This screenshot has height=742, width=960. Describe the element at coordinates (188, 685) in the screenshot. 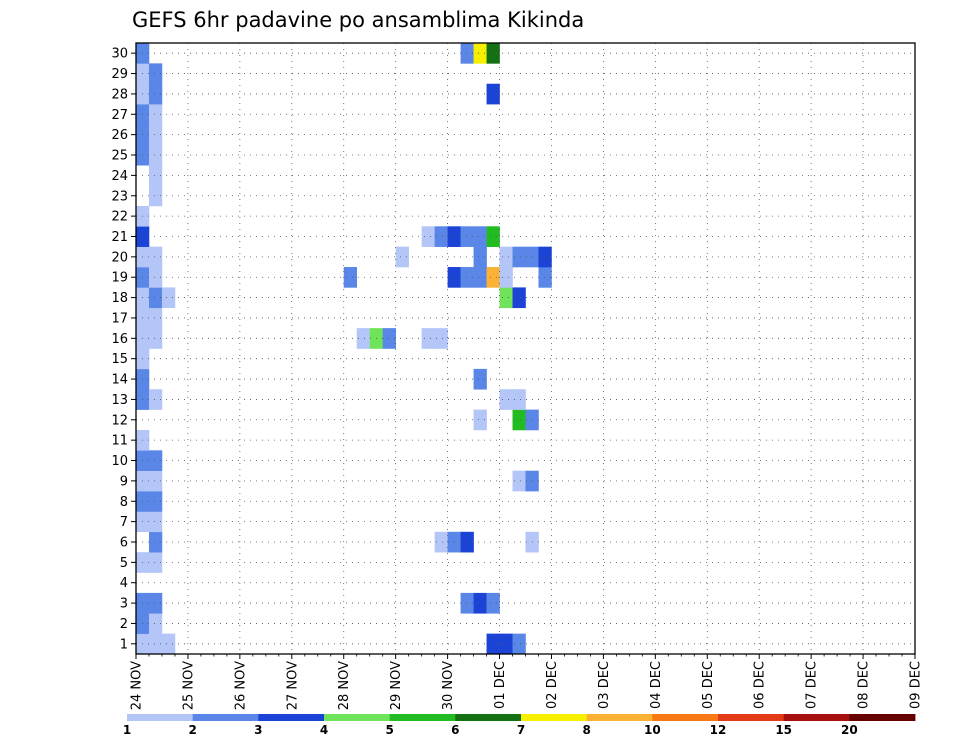

I see `x-tick-label: 25 NOV` at that location.